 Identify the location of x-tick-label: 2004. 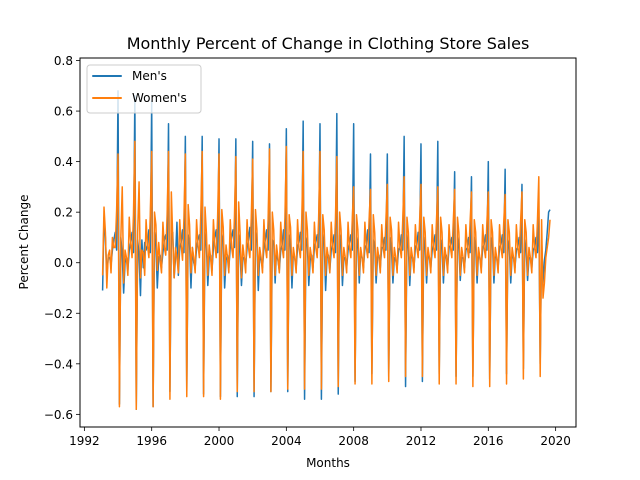
(286, 441).